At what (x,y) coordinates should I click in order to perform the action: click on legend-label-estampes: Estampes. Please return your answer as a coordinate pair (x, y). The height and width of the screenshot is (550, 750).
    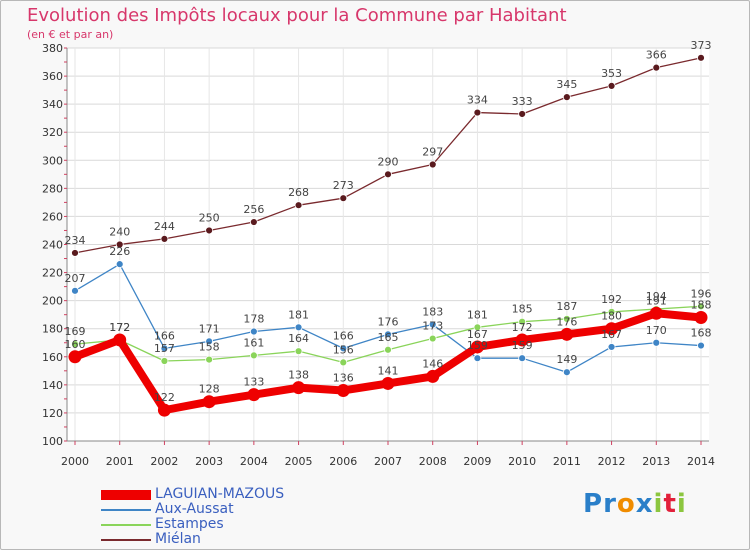
    Looking at the image, I should click on (189, 524).